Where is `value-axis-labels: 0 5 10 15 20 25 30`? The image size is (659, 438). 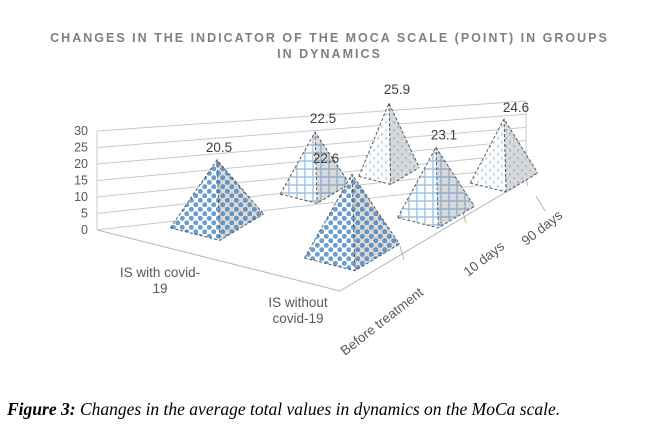 value-axis-labels: 0 5 10 15 20 25 30 is located at coordinates (81, 180).